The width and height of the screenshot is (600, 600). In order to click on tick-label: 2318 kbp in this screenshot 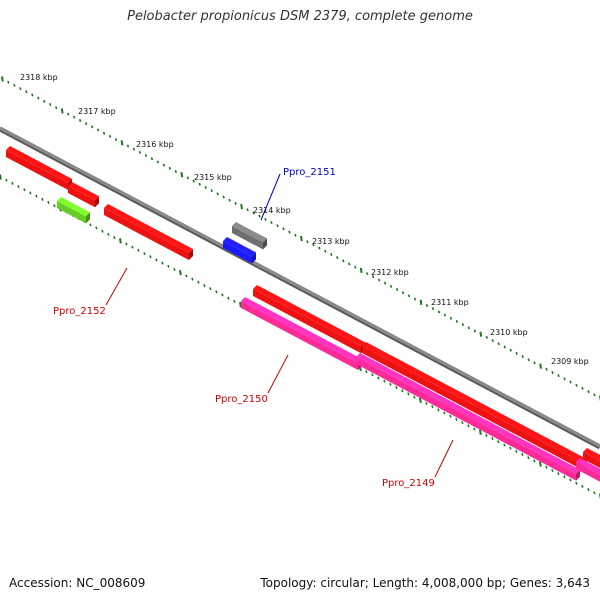, I will do `click(39, 77)`.